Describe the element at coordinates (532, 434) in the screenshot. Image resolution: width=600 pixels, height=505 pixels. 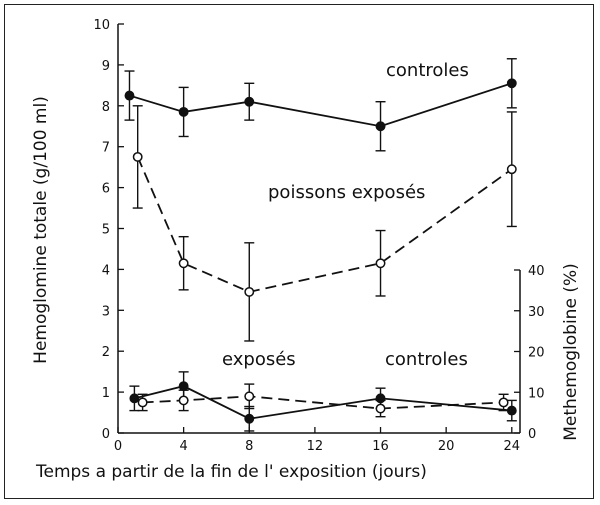
I see `y2-tick-label: 0` at that location.